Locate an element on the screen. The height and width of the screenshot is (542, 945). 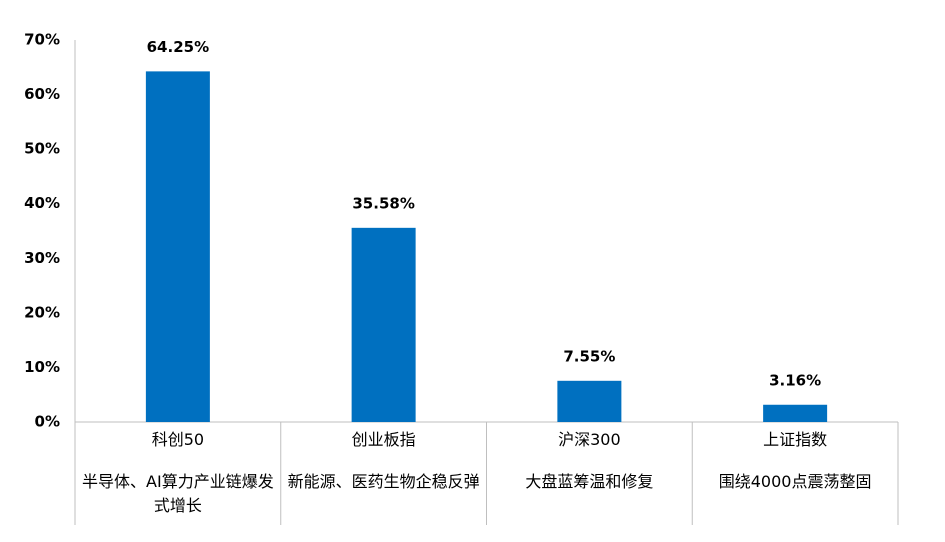
x-tick-label: 上证指数 is located at coordinates (795, 439).